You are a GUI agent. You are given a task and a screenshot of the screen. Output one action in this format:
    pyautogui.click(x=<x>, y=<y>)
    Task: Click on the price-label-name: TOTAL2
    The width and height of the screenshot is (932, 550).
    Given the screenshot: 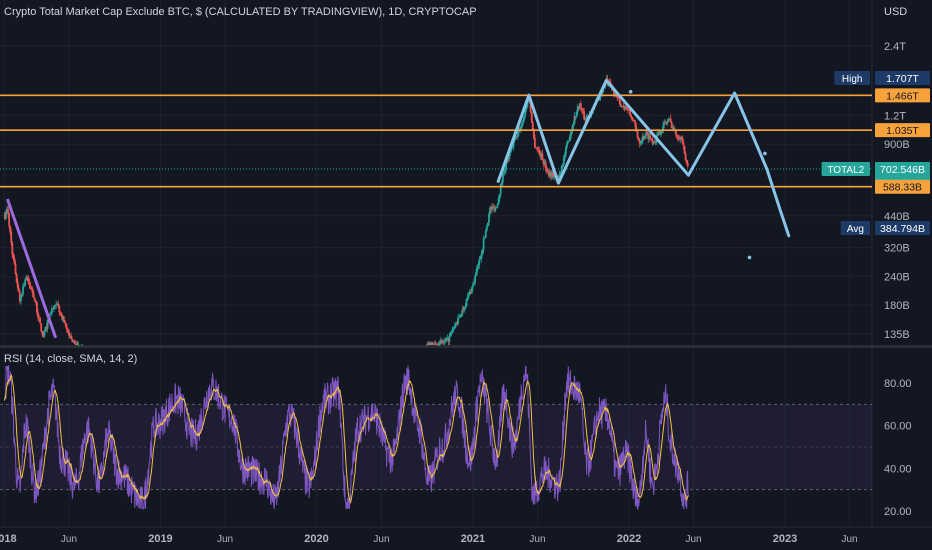 What is the action you would take?
    pyautogui.click(x=845, y=170)
    